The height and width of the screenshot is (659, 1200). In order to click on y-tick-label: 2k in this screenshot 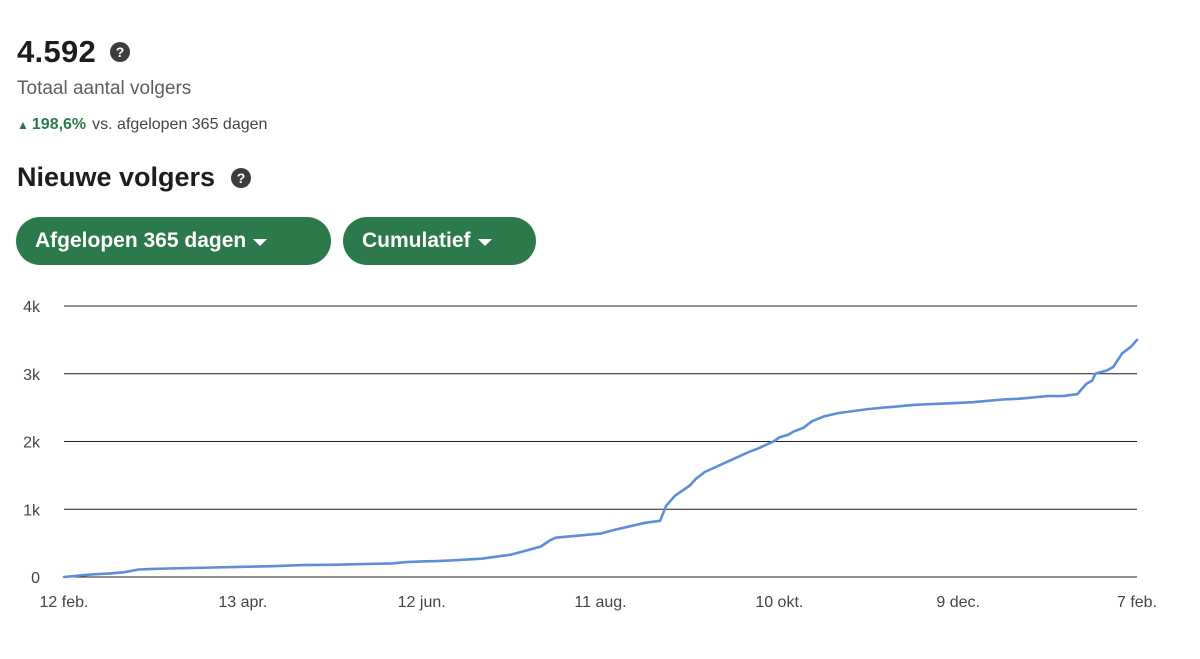, I will do `click(32, 443)`.